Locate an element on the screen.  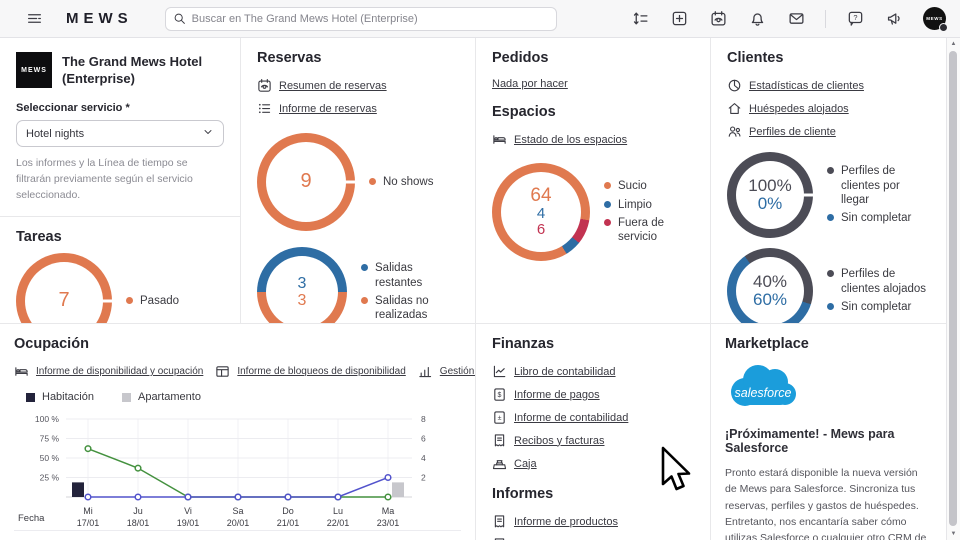
table-icon is located at coordinates (222, 371).